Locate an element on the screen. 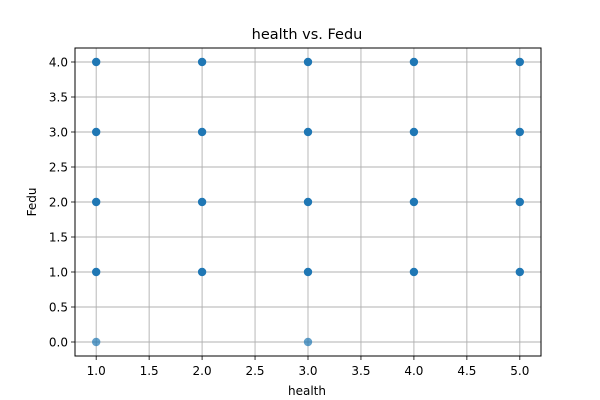 This screenshot has width=600, height=400. y-tick-label: 0.0 is located at coordinates (58, 343).